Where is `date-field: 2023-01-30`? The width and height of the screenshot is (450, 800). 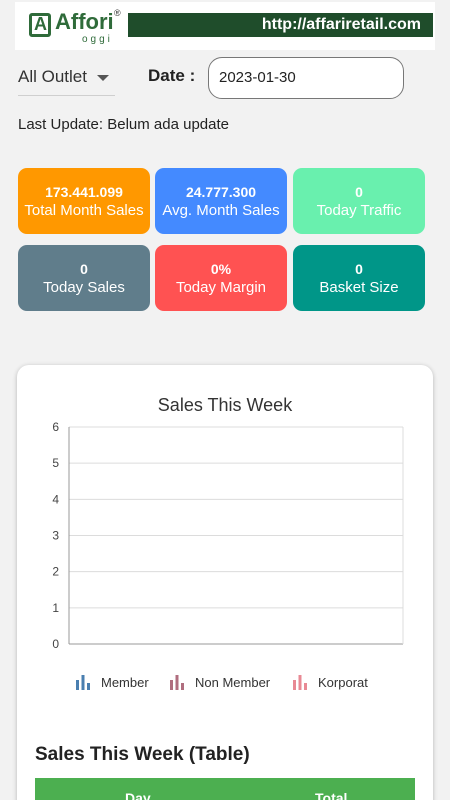 date-field: 2023-01-30 is located at coordinates (306, 78).